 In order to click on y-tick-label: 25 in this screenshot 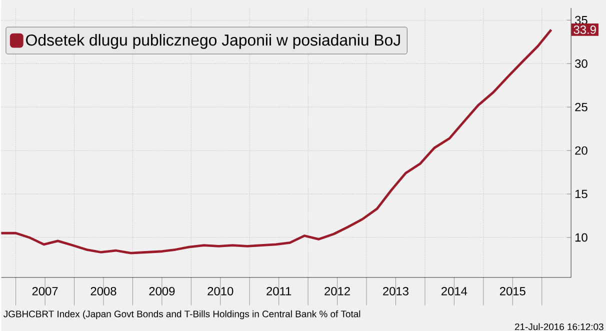, I will do `click(581, 107)`.